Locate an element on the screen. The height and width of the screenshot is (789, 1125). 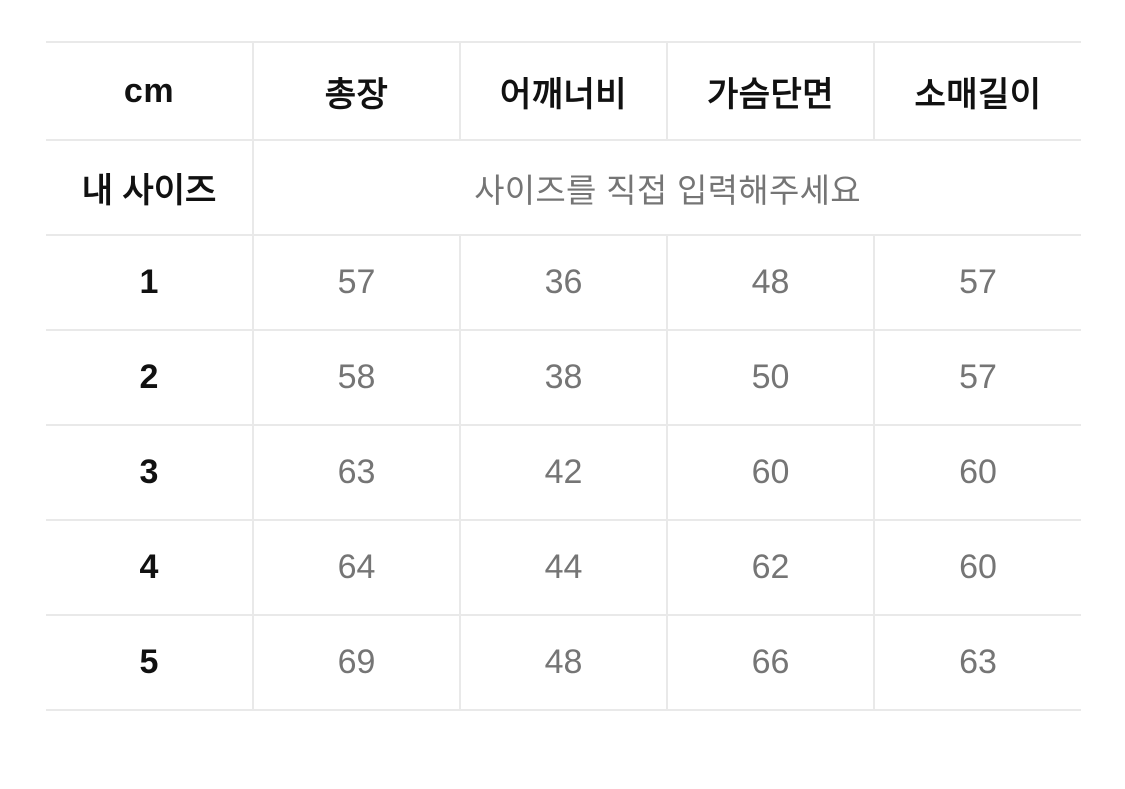
my-size-row: 내 사이즈 사이즈를 직접 입력해주세요 is located at coordinates (563, 187).